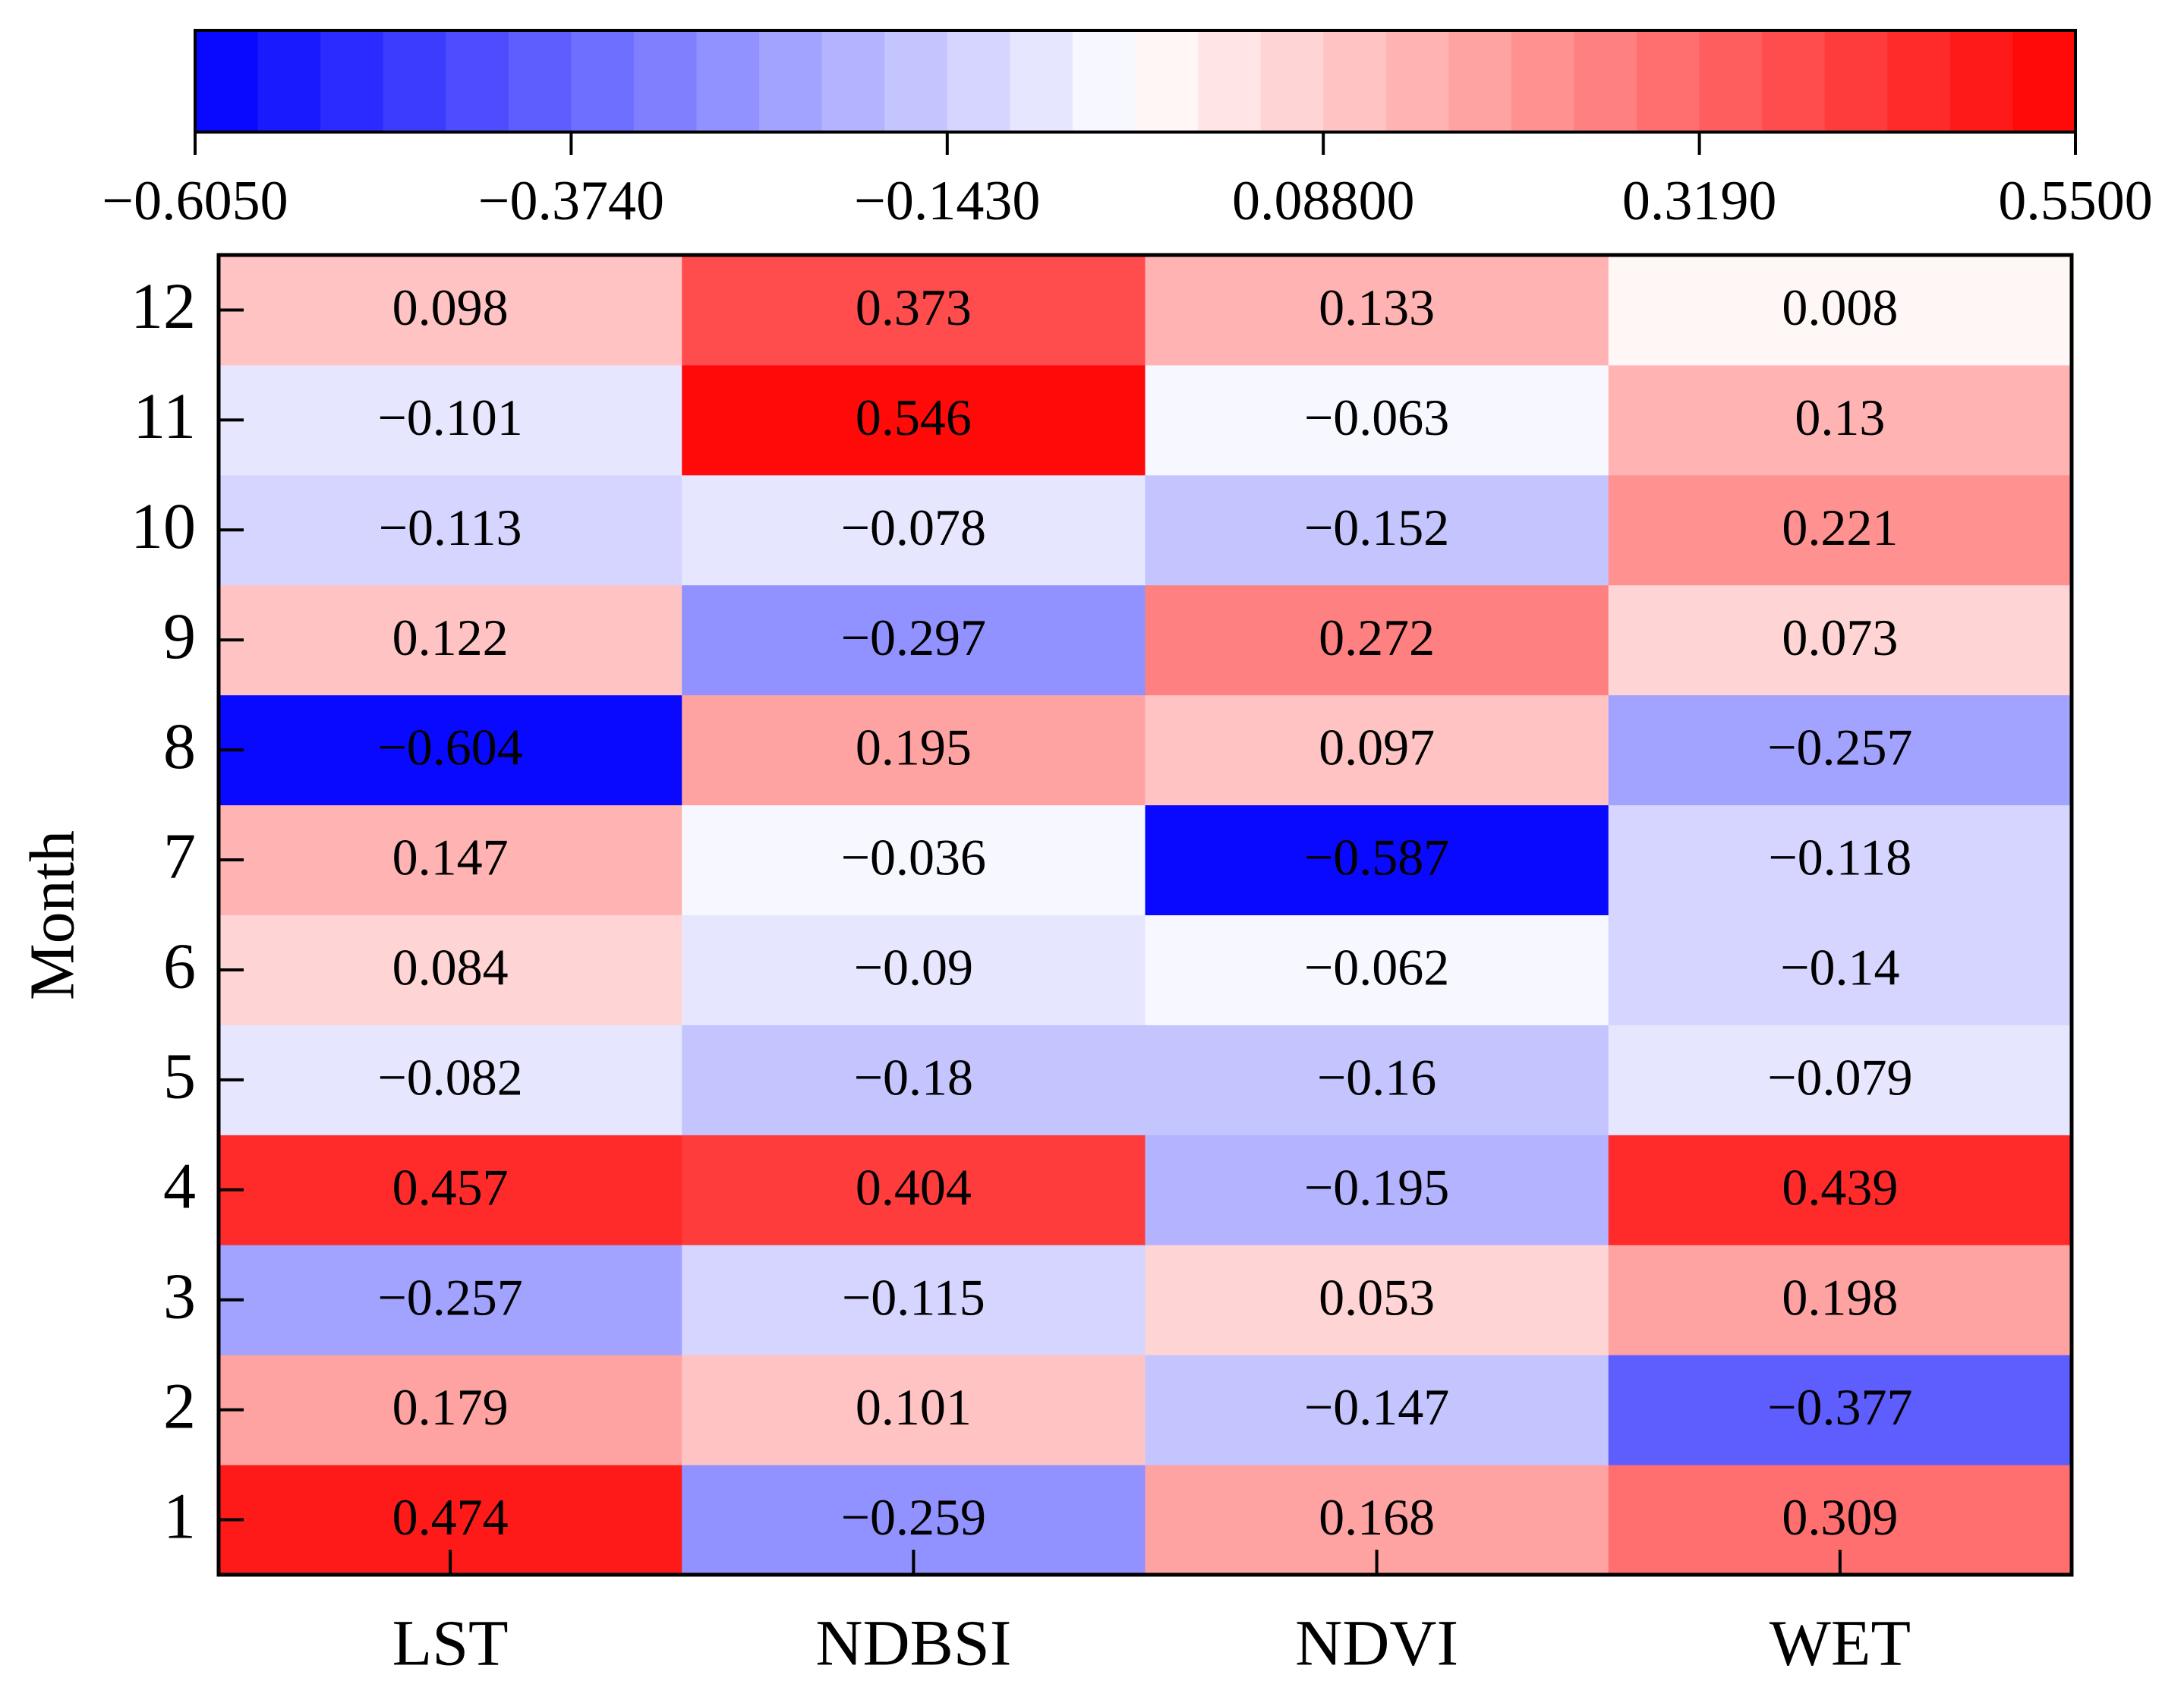 Image resolution: width=2184 pixels, height=1703 pixels. I want to click on cell-label: 0.195, so click(914, 747).